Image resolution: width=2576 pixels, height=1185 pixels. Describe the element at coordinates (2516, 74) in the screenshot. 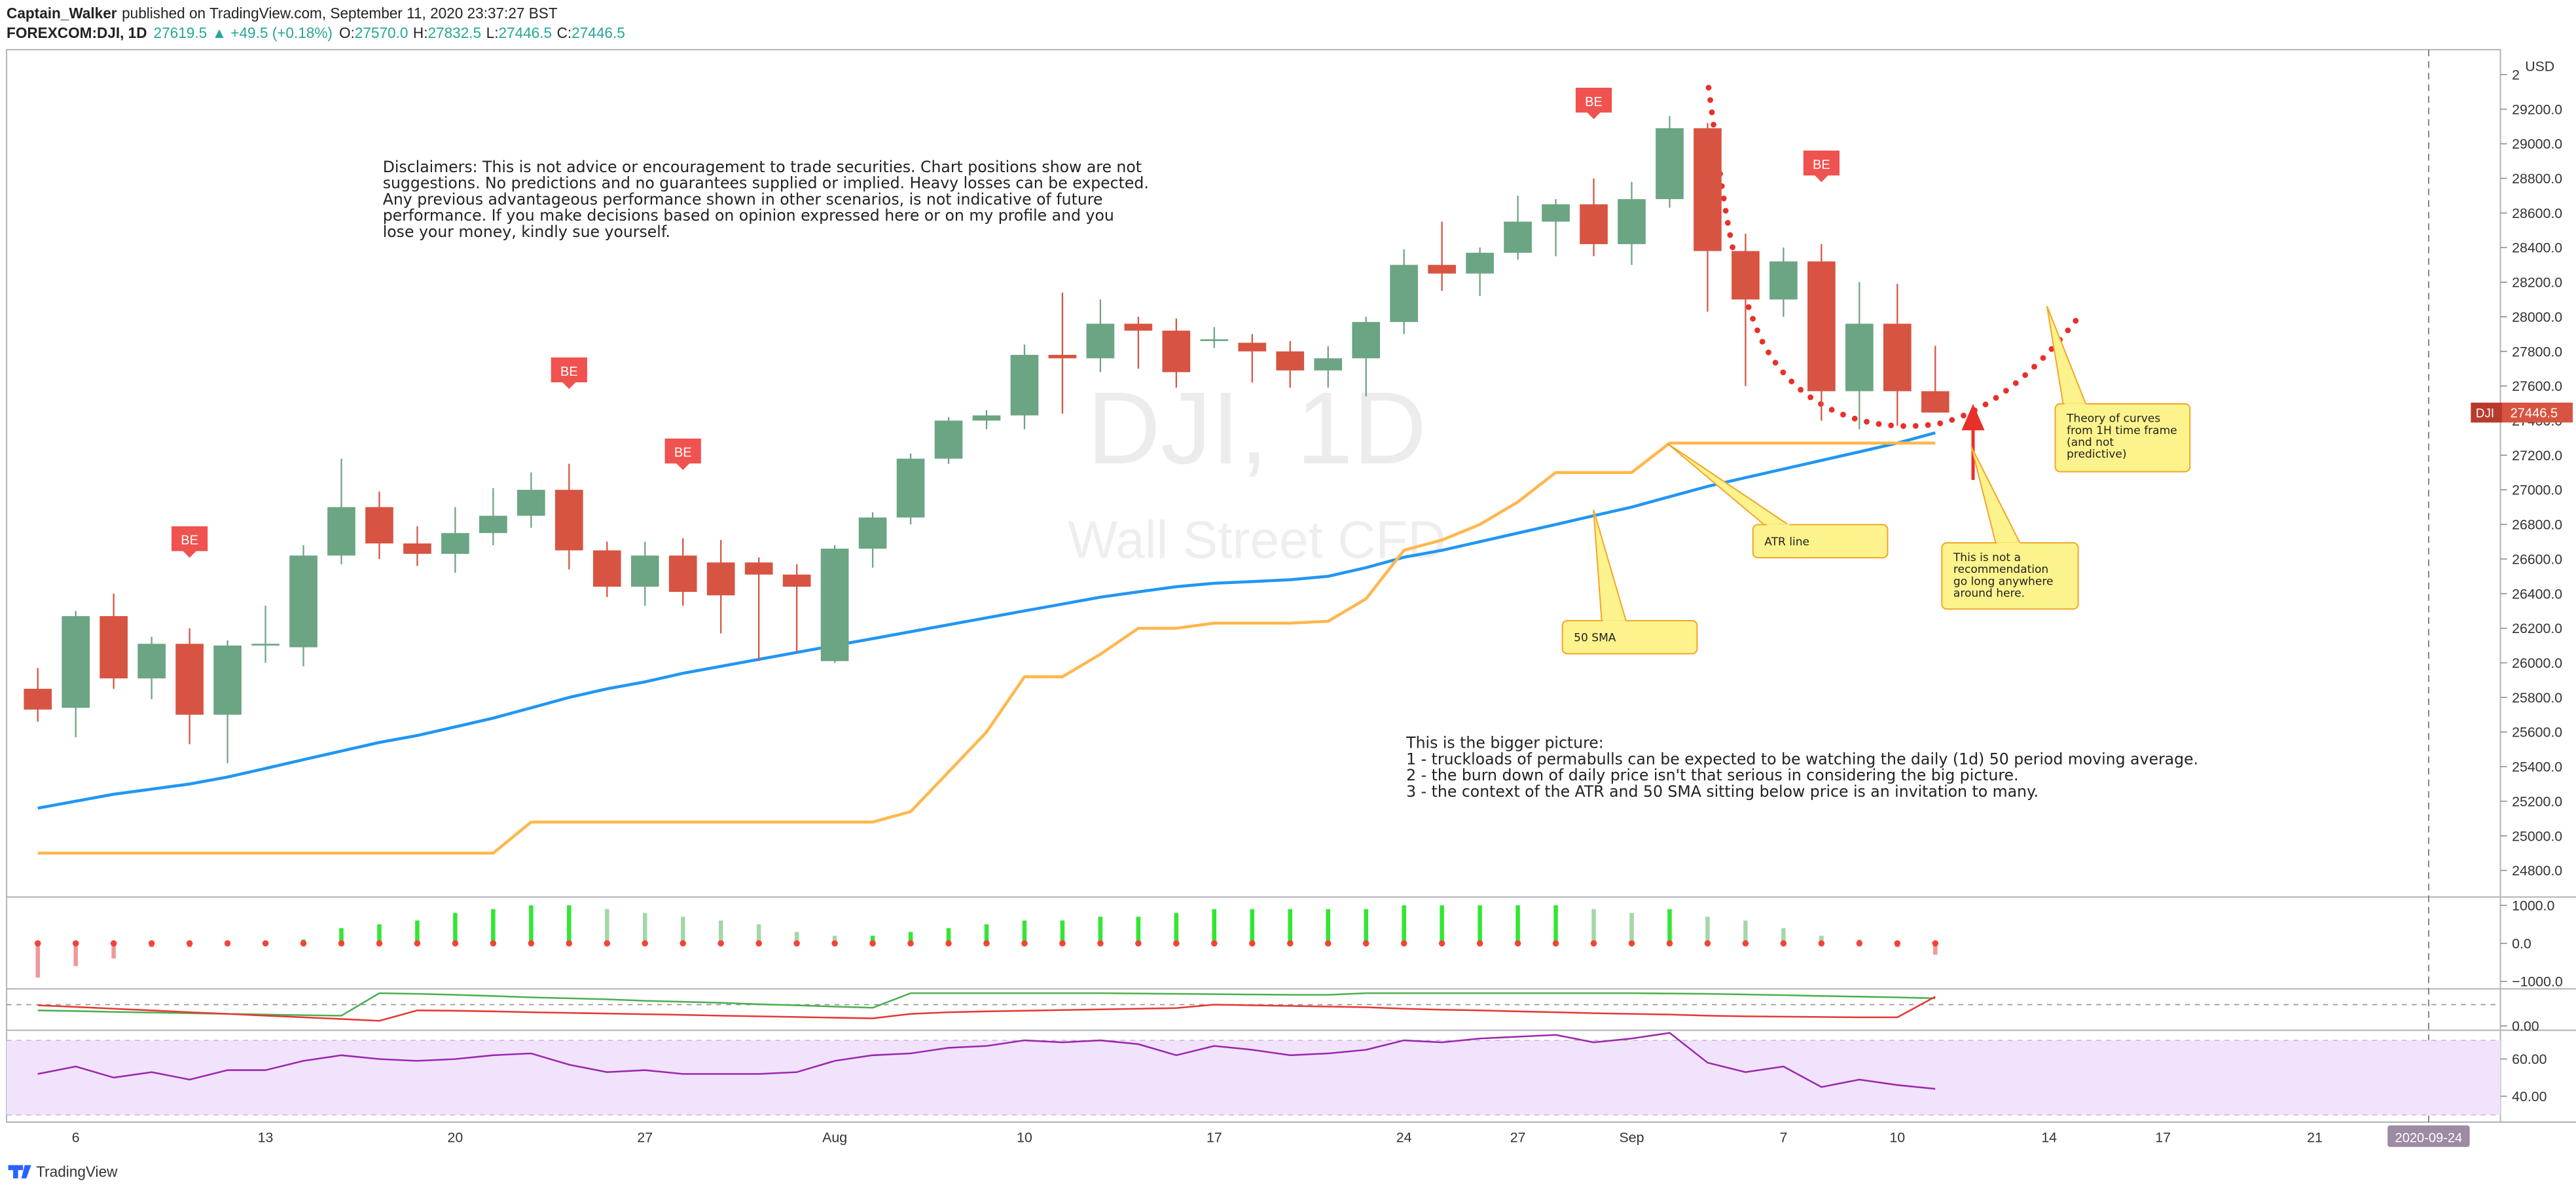

I see `y-tick-label: 2` at that location.